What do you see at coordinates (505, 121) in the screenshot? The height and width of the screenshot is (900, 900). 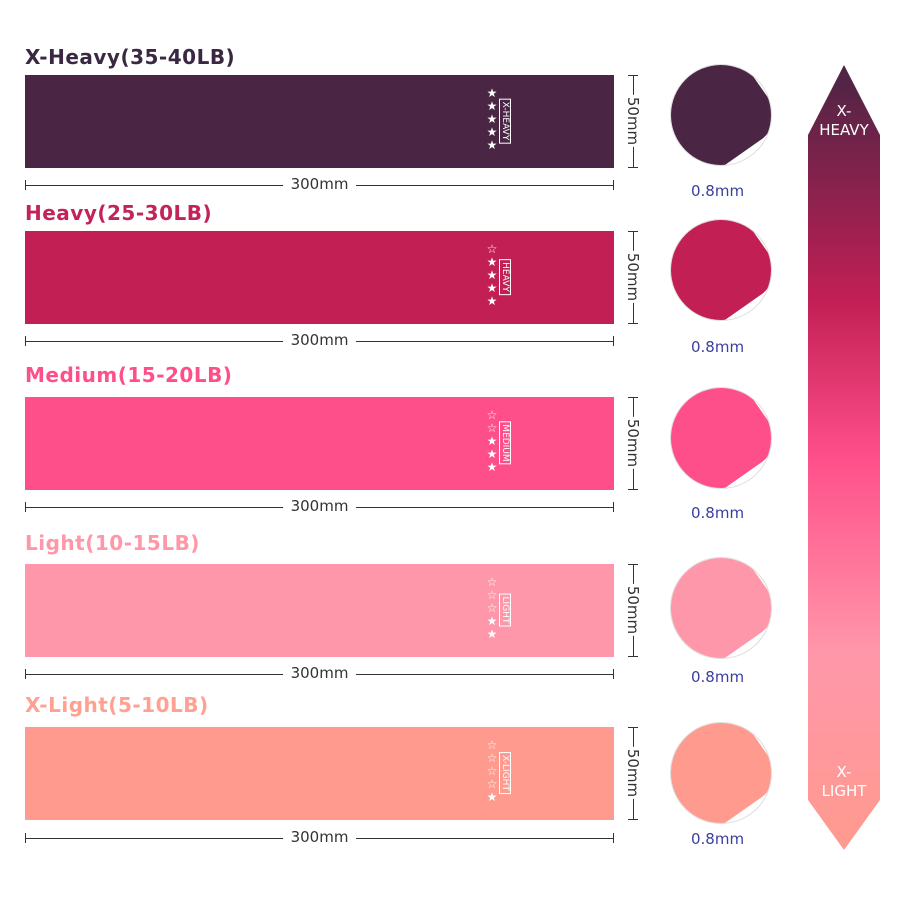 I see `band-tag: X-HEAVY` at bounding box center [505, 121].